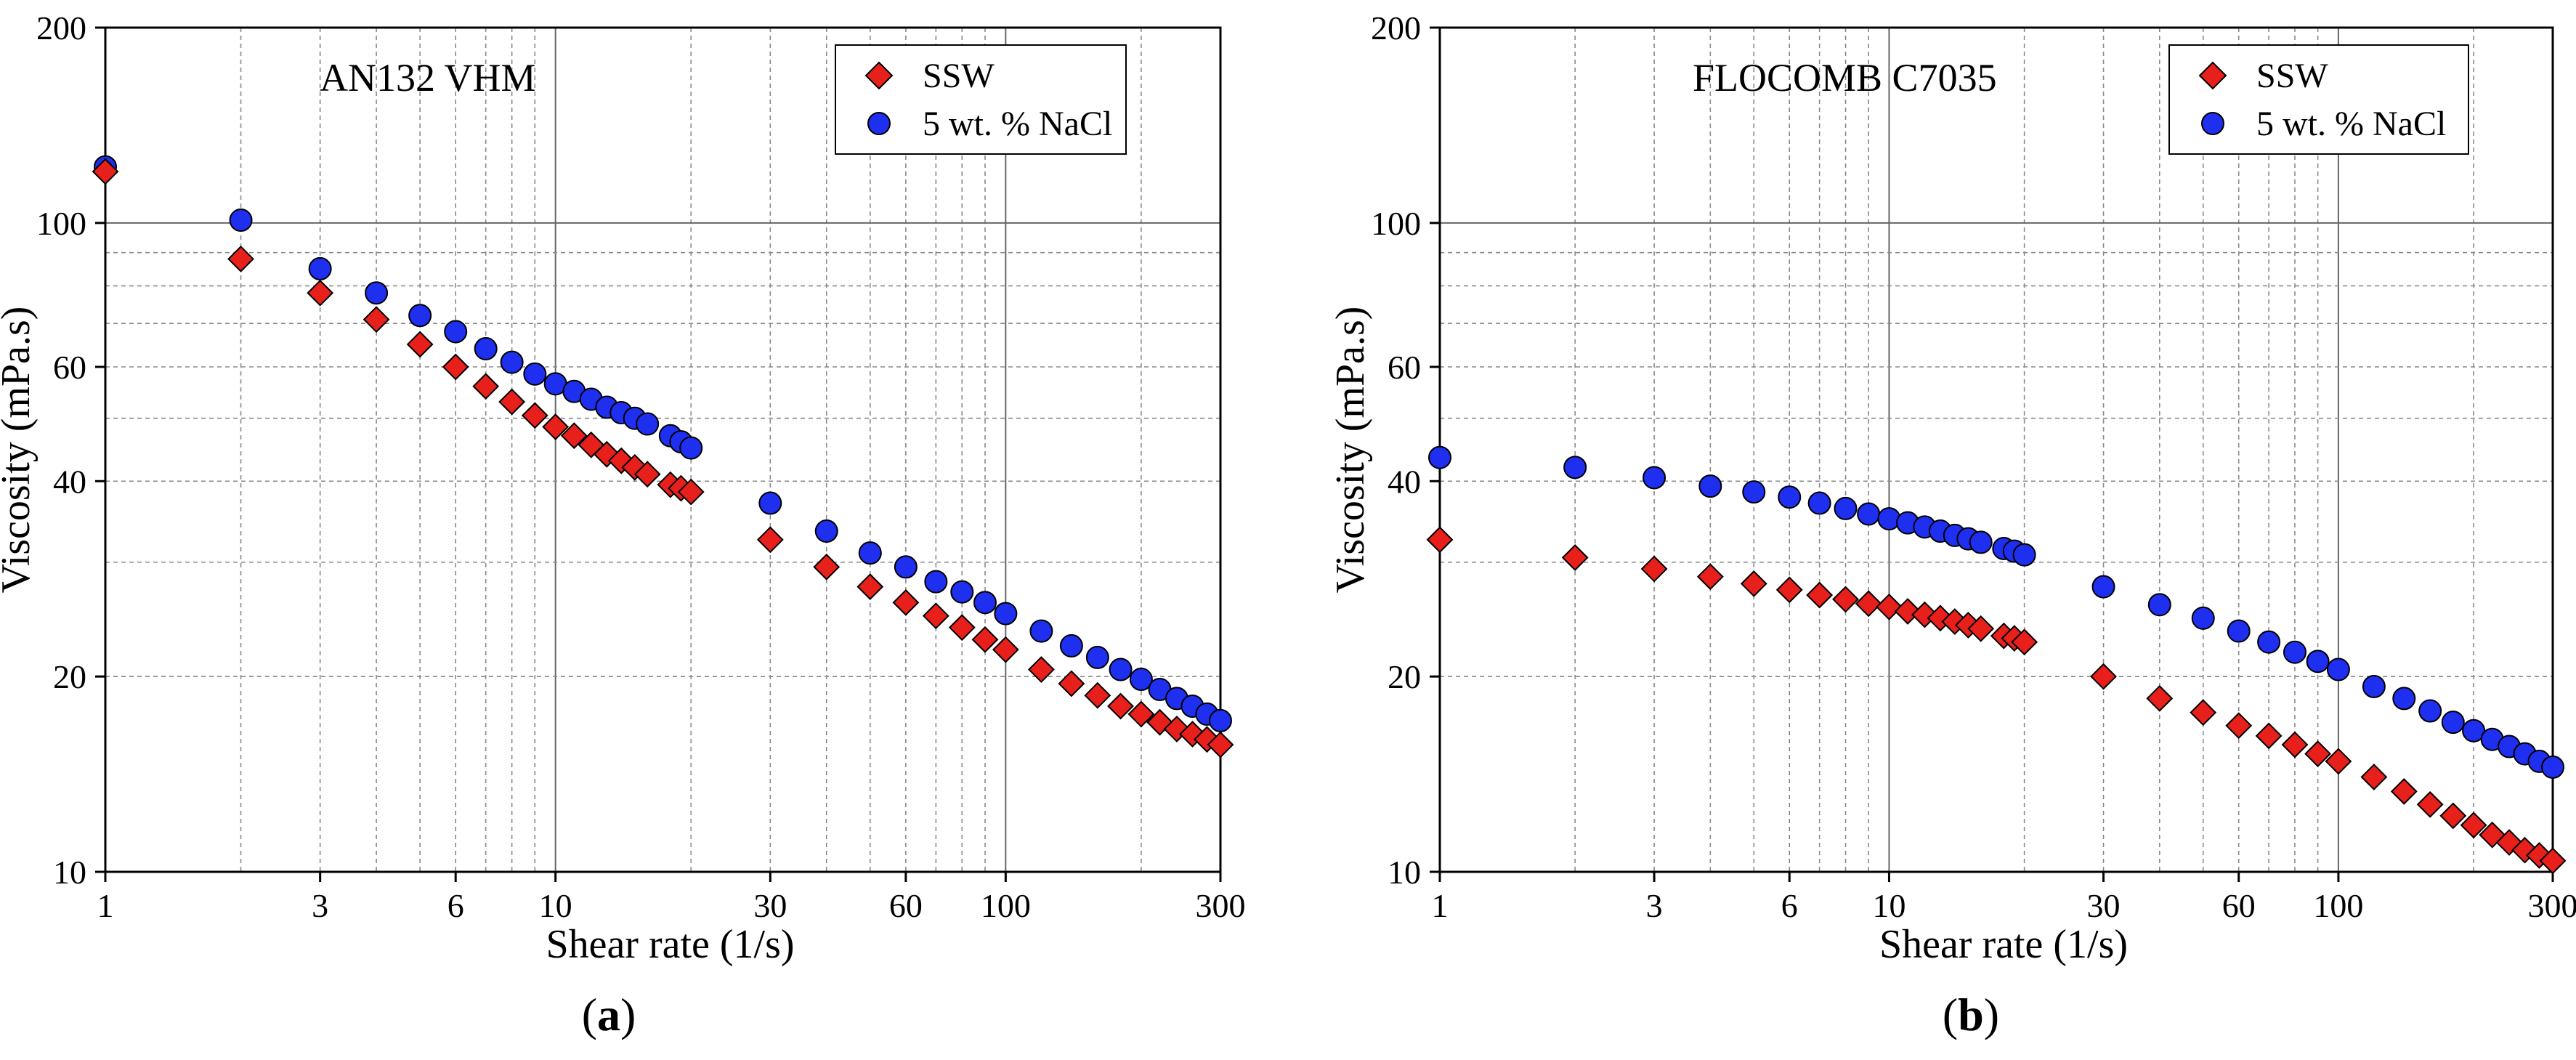 Image resolution: width=2576 pixels, height=1060 pixels. I want to click on y-tick-label: 100, so click(61, 224).